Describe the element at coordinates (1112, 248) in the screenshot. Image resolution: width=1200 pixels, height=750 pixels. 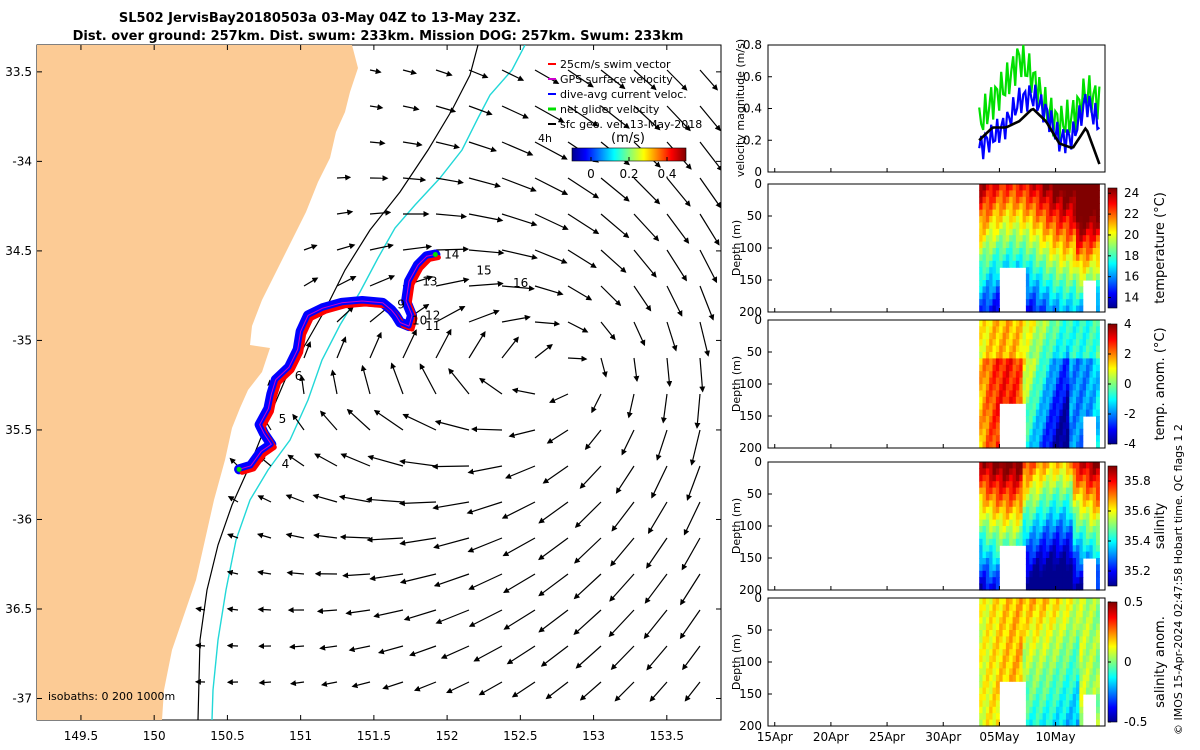
I see `section-colorbar` at that location.